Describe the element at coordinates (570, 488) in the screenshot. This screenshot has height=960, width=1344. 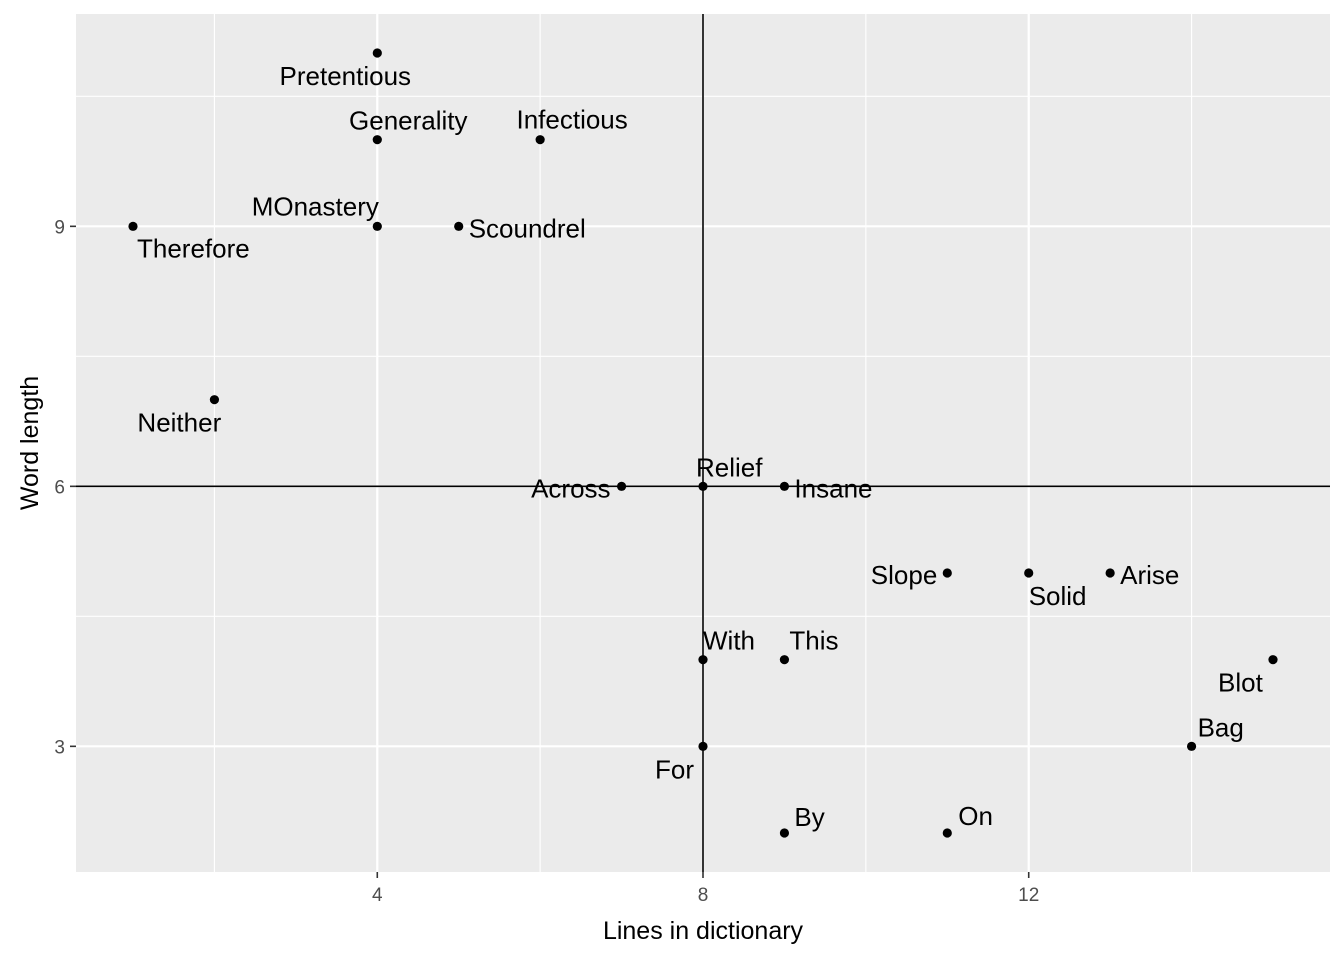
I see `label-across: Across` at that location.